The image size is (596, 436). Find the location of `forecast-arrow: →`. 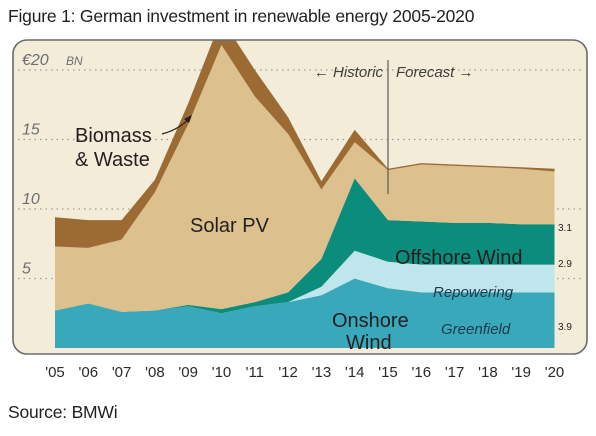

forecast-arrow: → is located at coordinates (463, 72).